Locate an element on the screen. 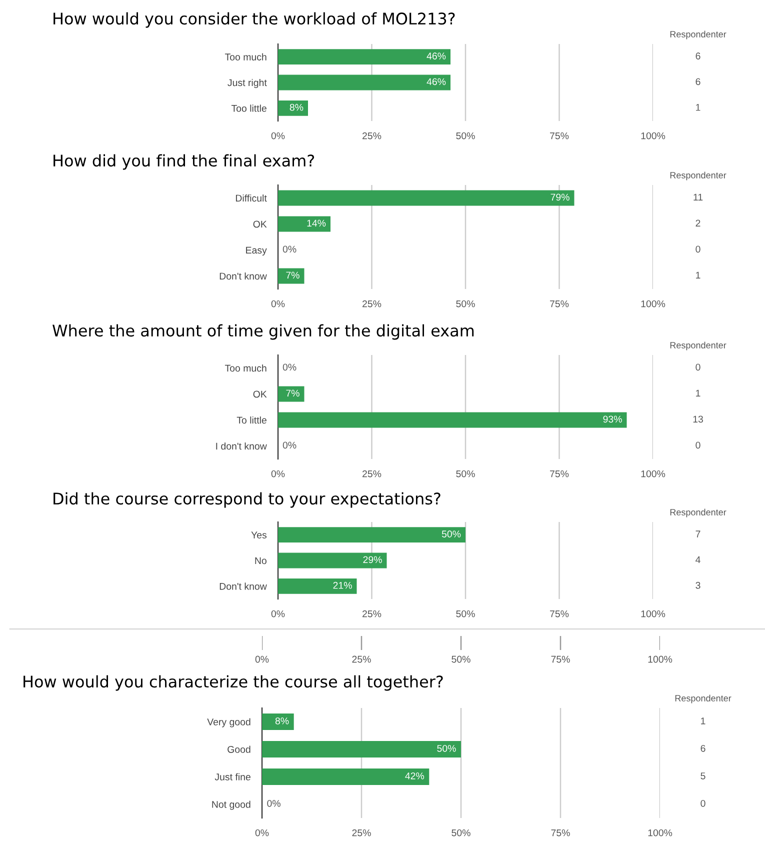 The image size is (765, 841). data-label: 42% is located at coordinates (414, 776).